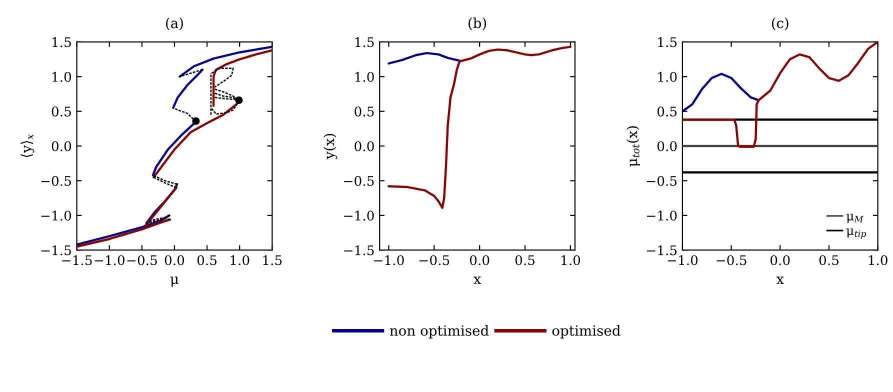  What do you see at coordinates (272, 260) in the screenshot?
I see `x-tick-label: 1.5` at bounding box center [272, 260].